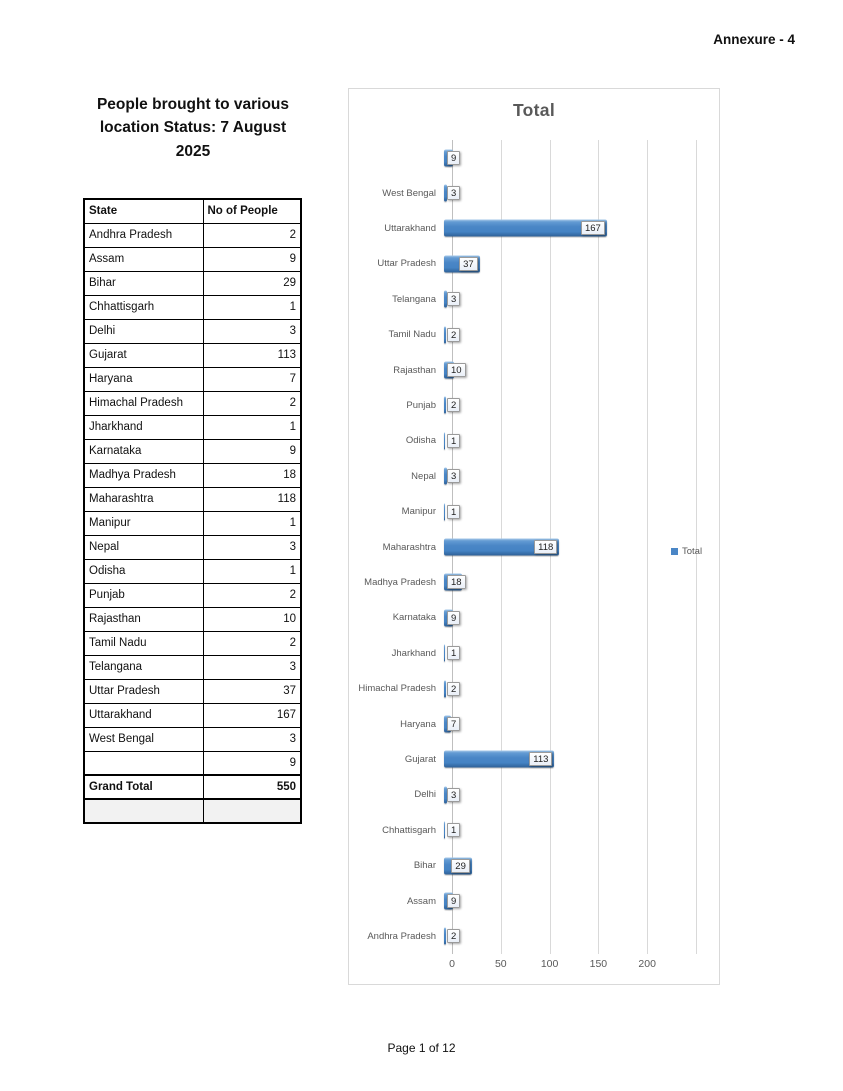 The width and height of the screenshot is (843, 1091). I want to click on bar-track: 3, so click(568, 794).